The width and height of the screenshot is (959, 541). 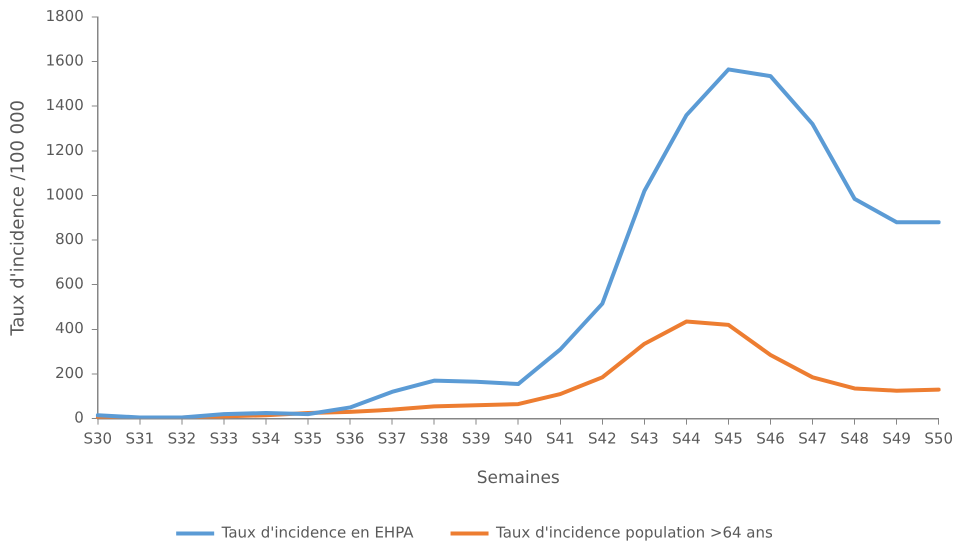 What do you see at coordinates (434, 438) in the screenshot?
I see `x-tick-label: S38` at bounding box center [434, 438].